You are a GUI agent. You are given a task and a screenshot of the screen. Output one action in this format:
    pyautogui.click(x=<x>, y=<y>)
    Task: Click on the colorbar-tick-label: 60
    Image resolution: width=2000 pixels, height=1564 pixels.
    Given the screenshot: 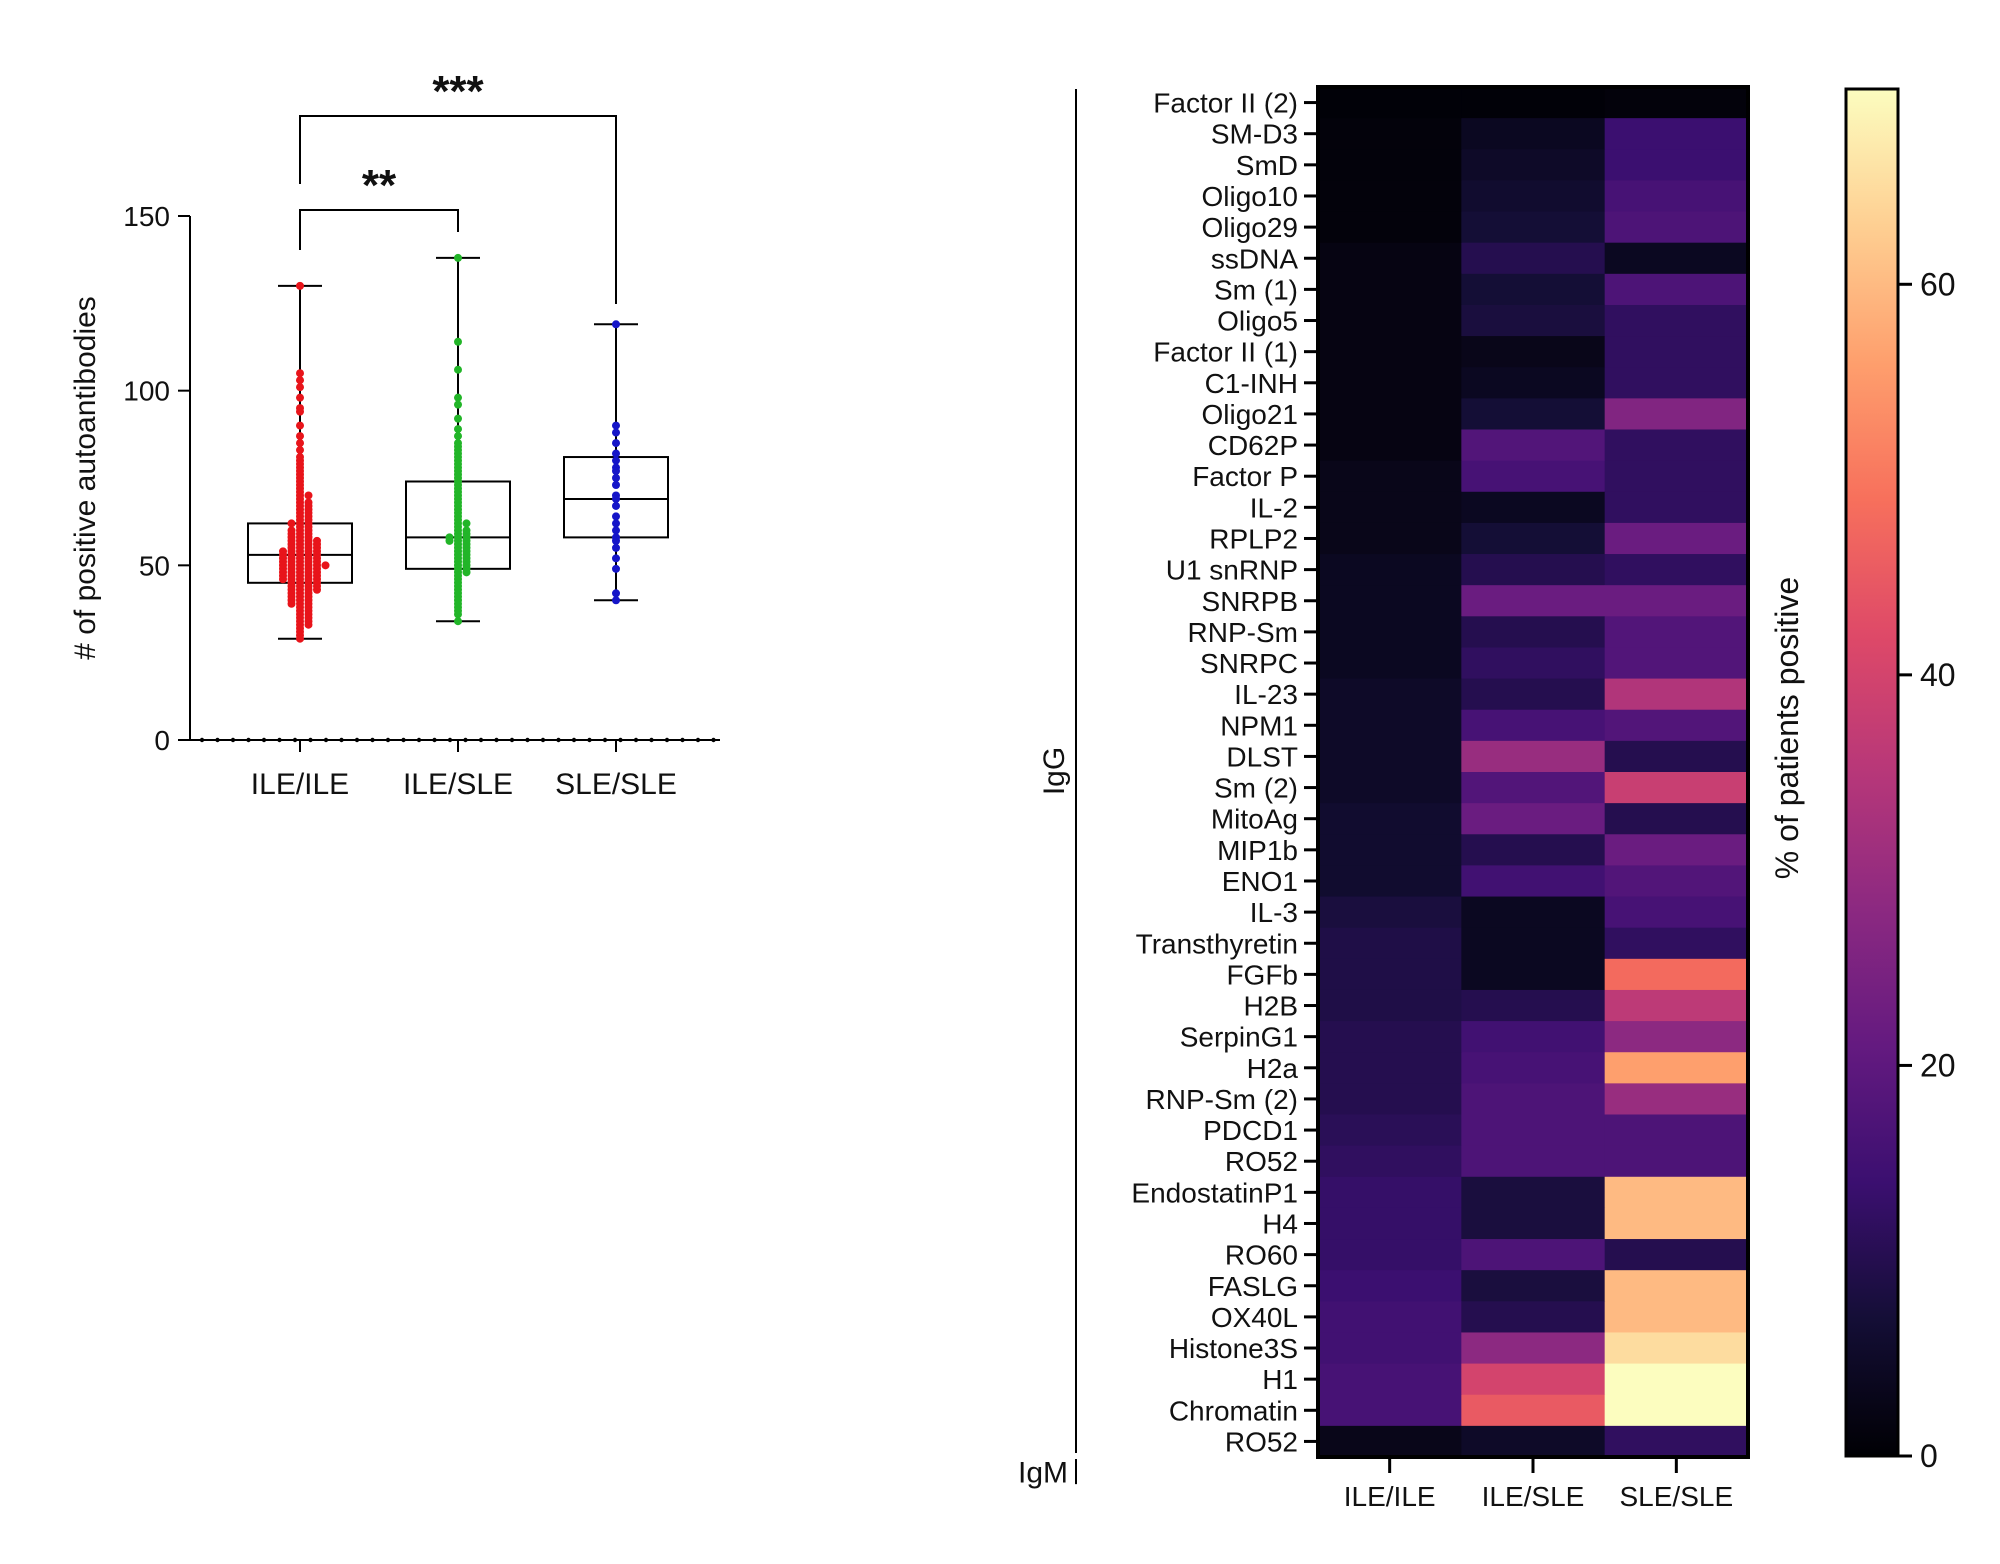 What is the action you would take?
    pyautogui.click(x=1938, y=284)
    